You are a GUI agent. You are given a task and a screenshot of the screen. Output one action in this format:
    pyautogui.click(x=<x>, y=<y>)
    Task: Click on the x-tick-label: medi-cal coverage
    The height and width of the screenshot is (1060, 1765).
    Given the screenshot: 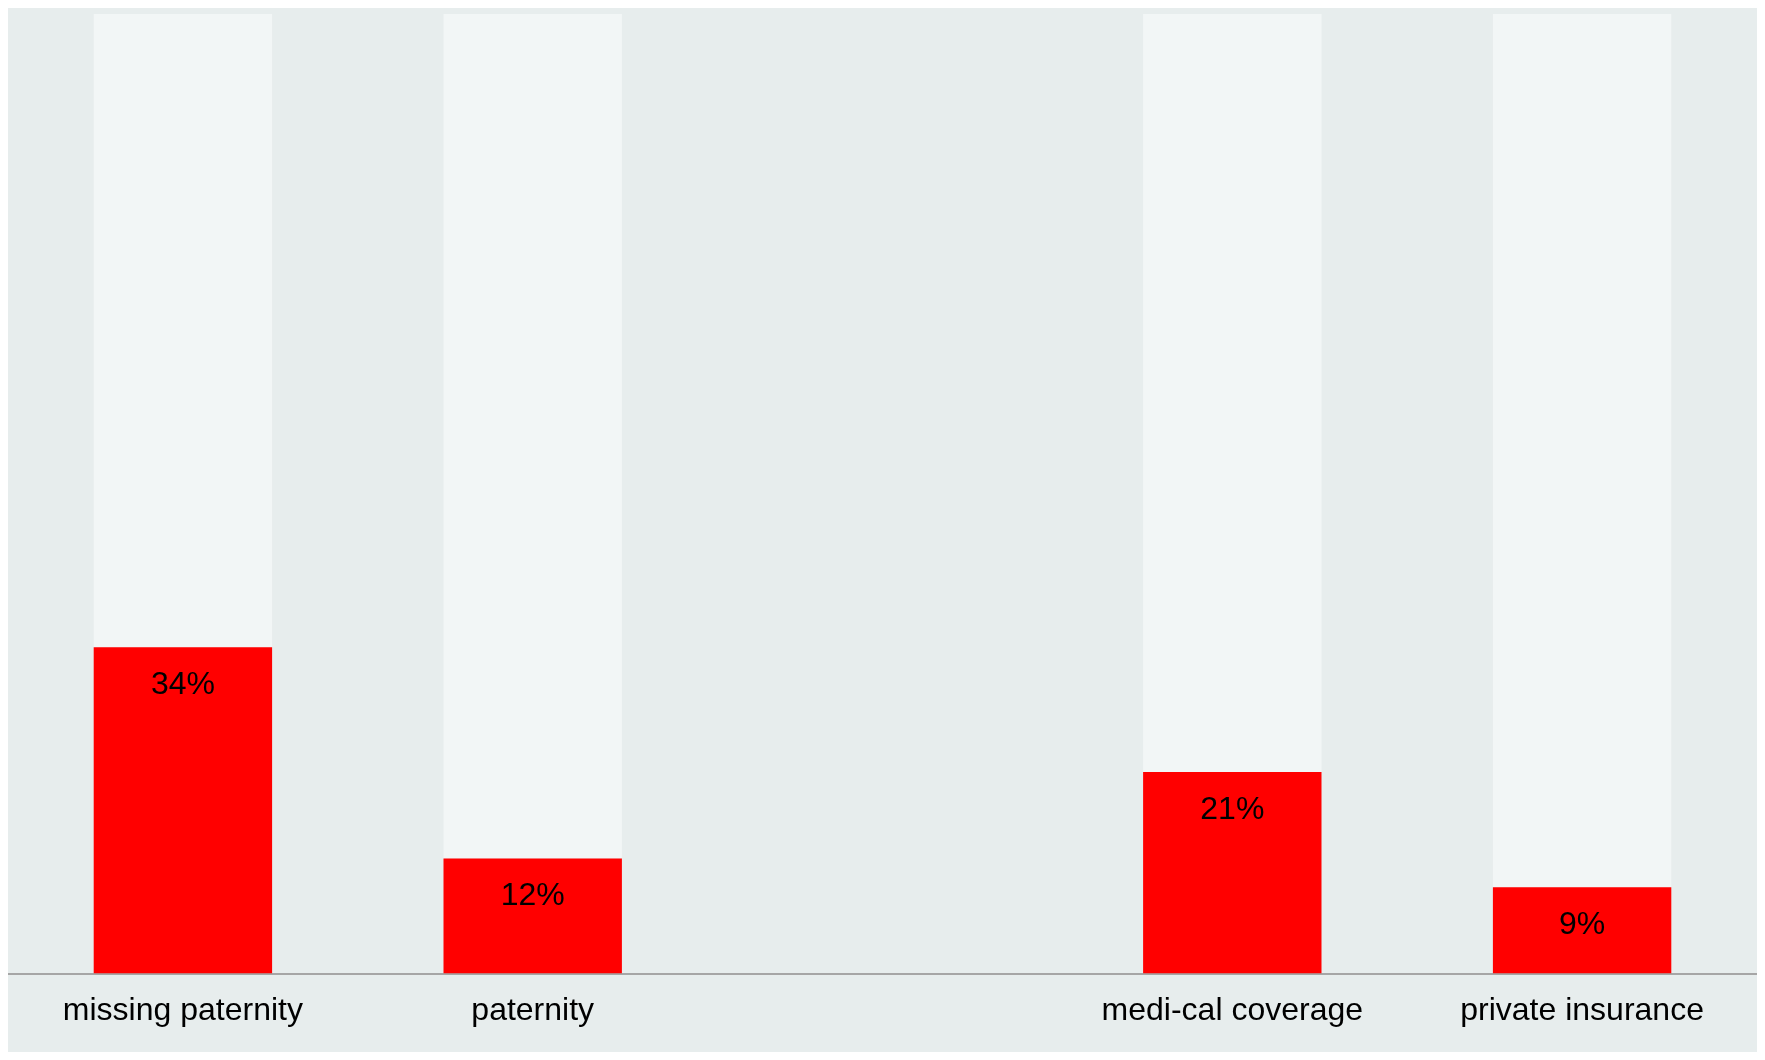 What is the action you would take?
    pyautogui.click(x=1232, y=1008)
    